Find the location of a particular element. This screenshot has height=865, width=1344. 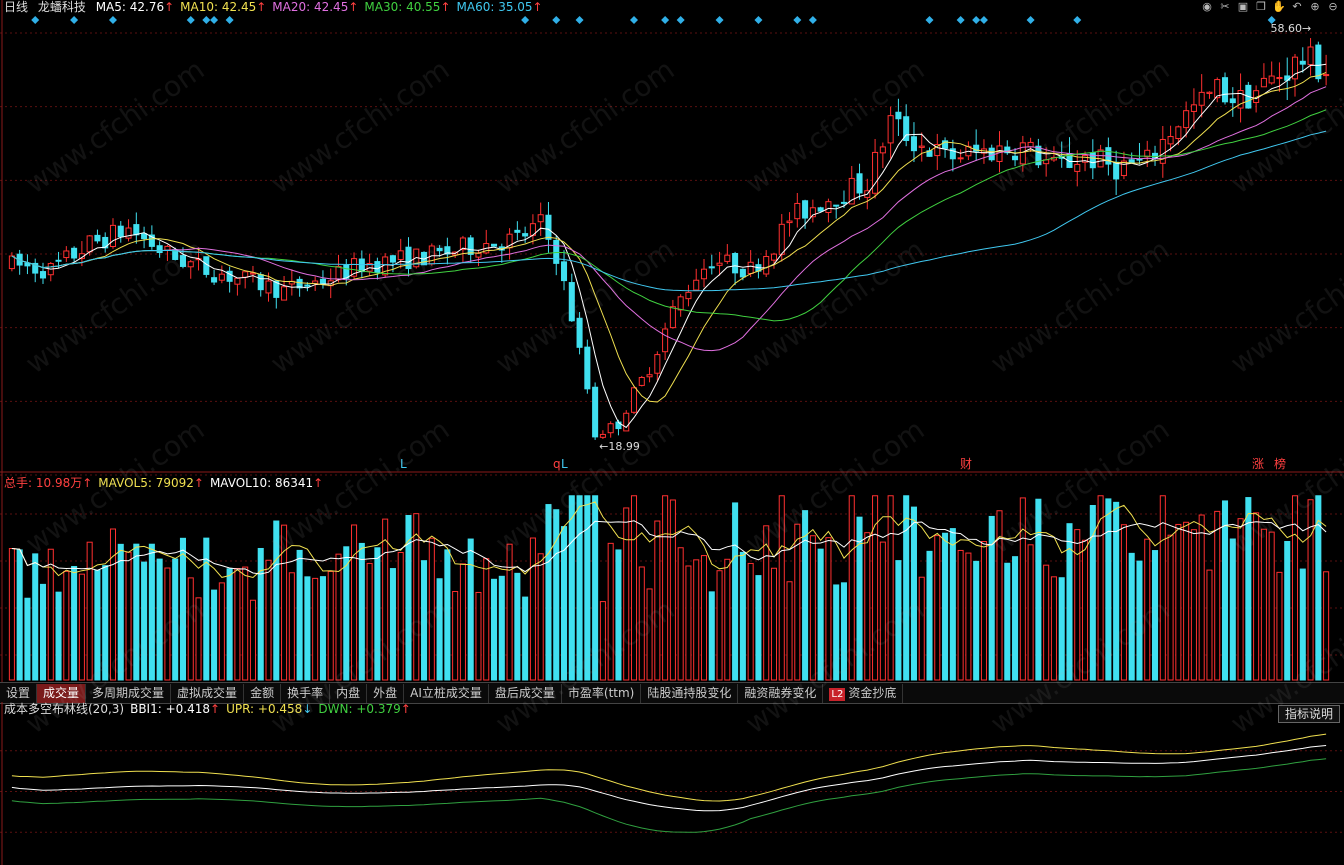

event-marker: 财 is located at coordinates (966, 464).